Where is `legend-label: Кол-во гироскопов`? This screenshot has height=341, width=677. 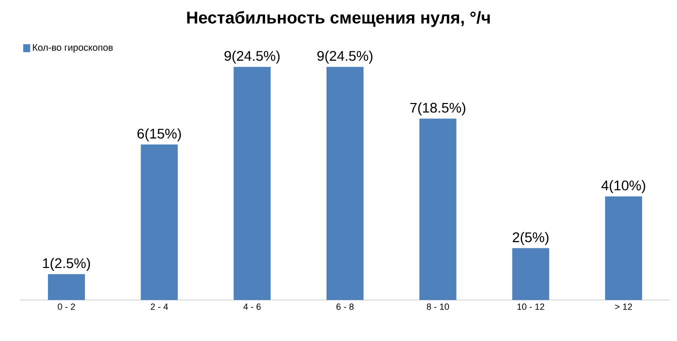
legend-label: Кол-во гироскопов is located at coordinates (72, 48).